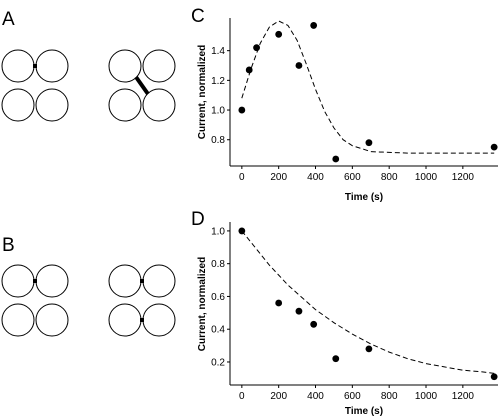 The height and width of the screenshot is (419, 500). What do you see at coordinates (88, 85) in the screenshot?
I see `schematic-a` at bounding box center [88, 85].